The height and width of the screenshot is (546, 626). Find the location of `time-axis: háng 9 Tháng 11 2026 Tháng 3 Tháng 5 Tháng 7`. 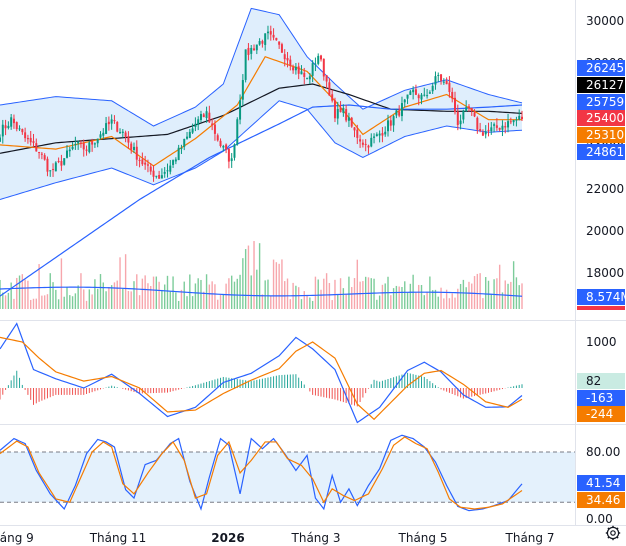

time-axis: háng 9 Tháng 11 2026 Tháng 3 Tháng 5 Tháng 7 is located at coordinates (277, 538).